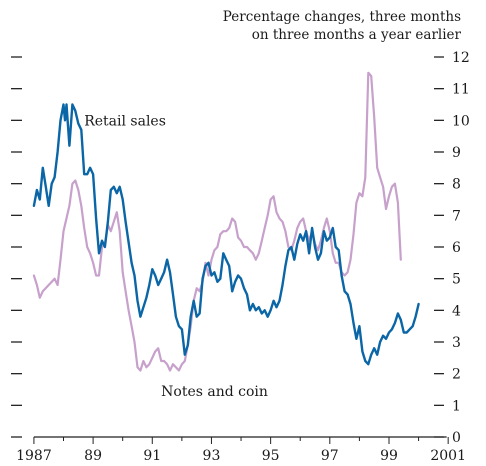  I want to click on x-tick-label: 97, so click(330, 456).